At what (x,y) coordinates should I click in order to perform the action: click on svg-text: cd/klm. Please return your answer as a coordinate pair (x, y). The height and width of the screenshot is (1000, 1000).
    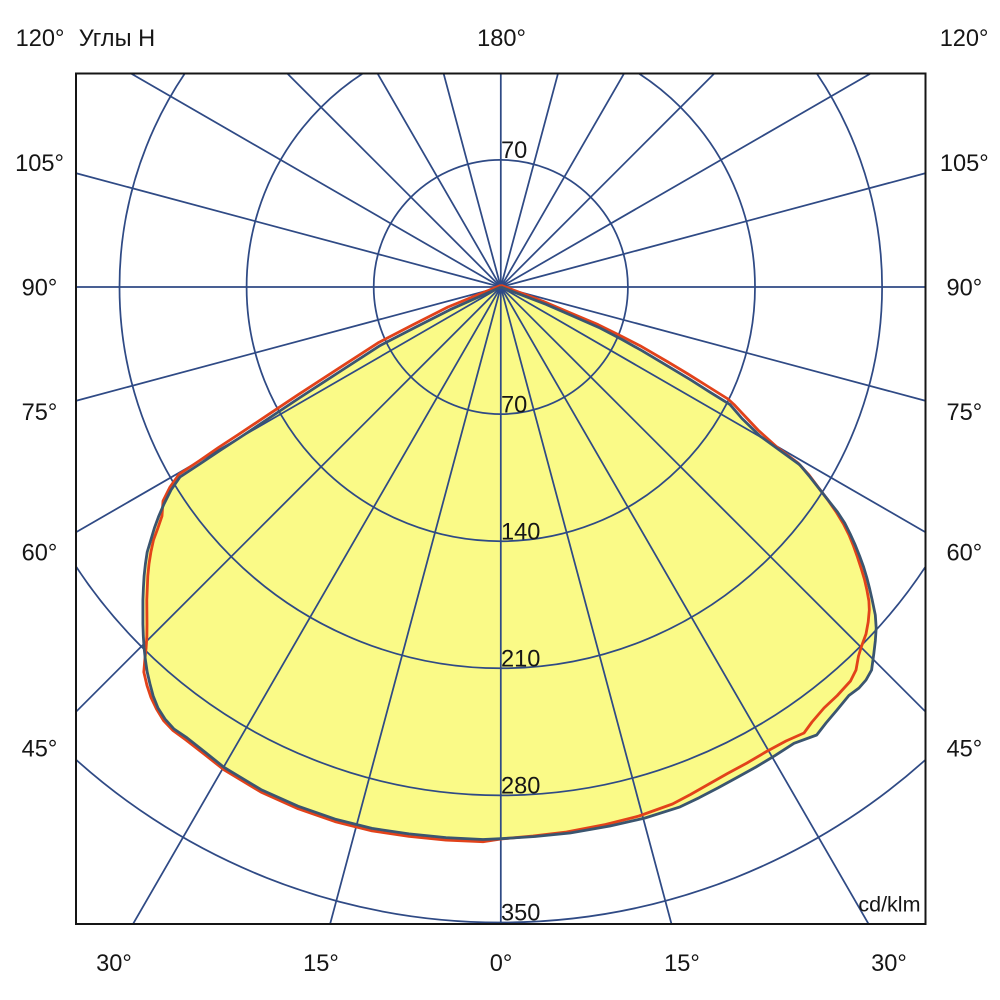
    Looking at the image, I should click on (889, 905).